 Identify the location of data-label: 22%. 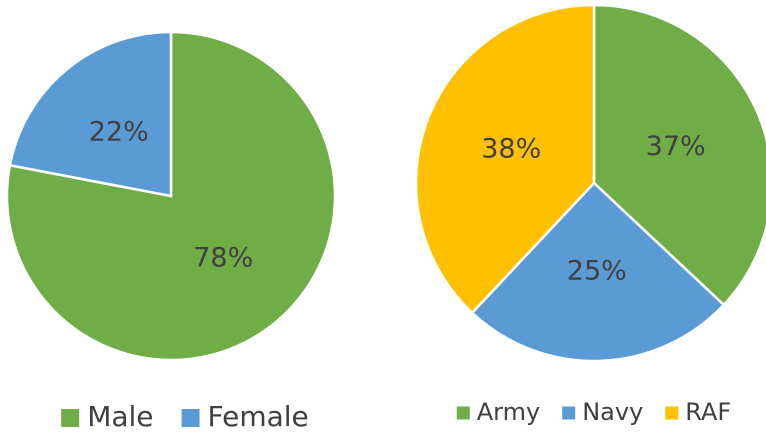
(119, 131).